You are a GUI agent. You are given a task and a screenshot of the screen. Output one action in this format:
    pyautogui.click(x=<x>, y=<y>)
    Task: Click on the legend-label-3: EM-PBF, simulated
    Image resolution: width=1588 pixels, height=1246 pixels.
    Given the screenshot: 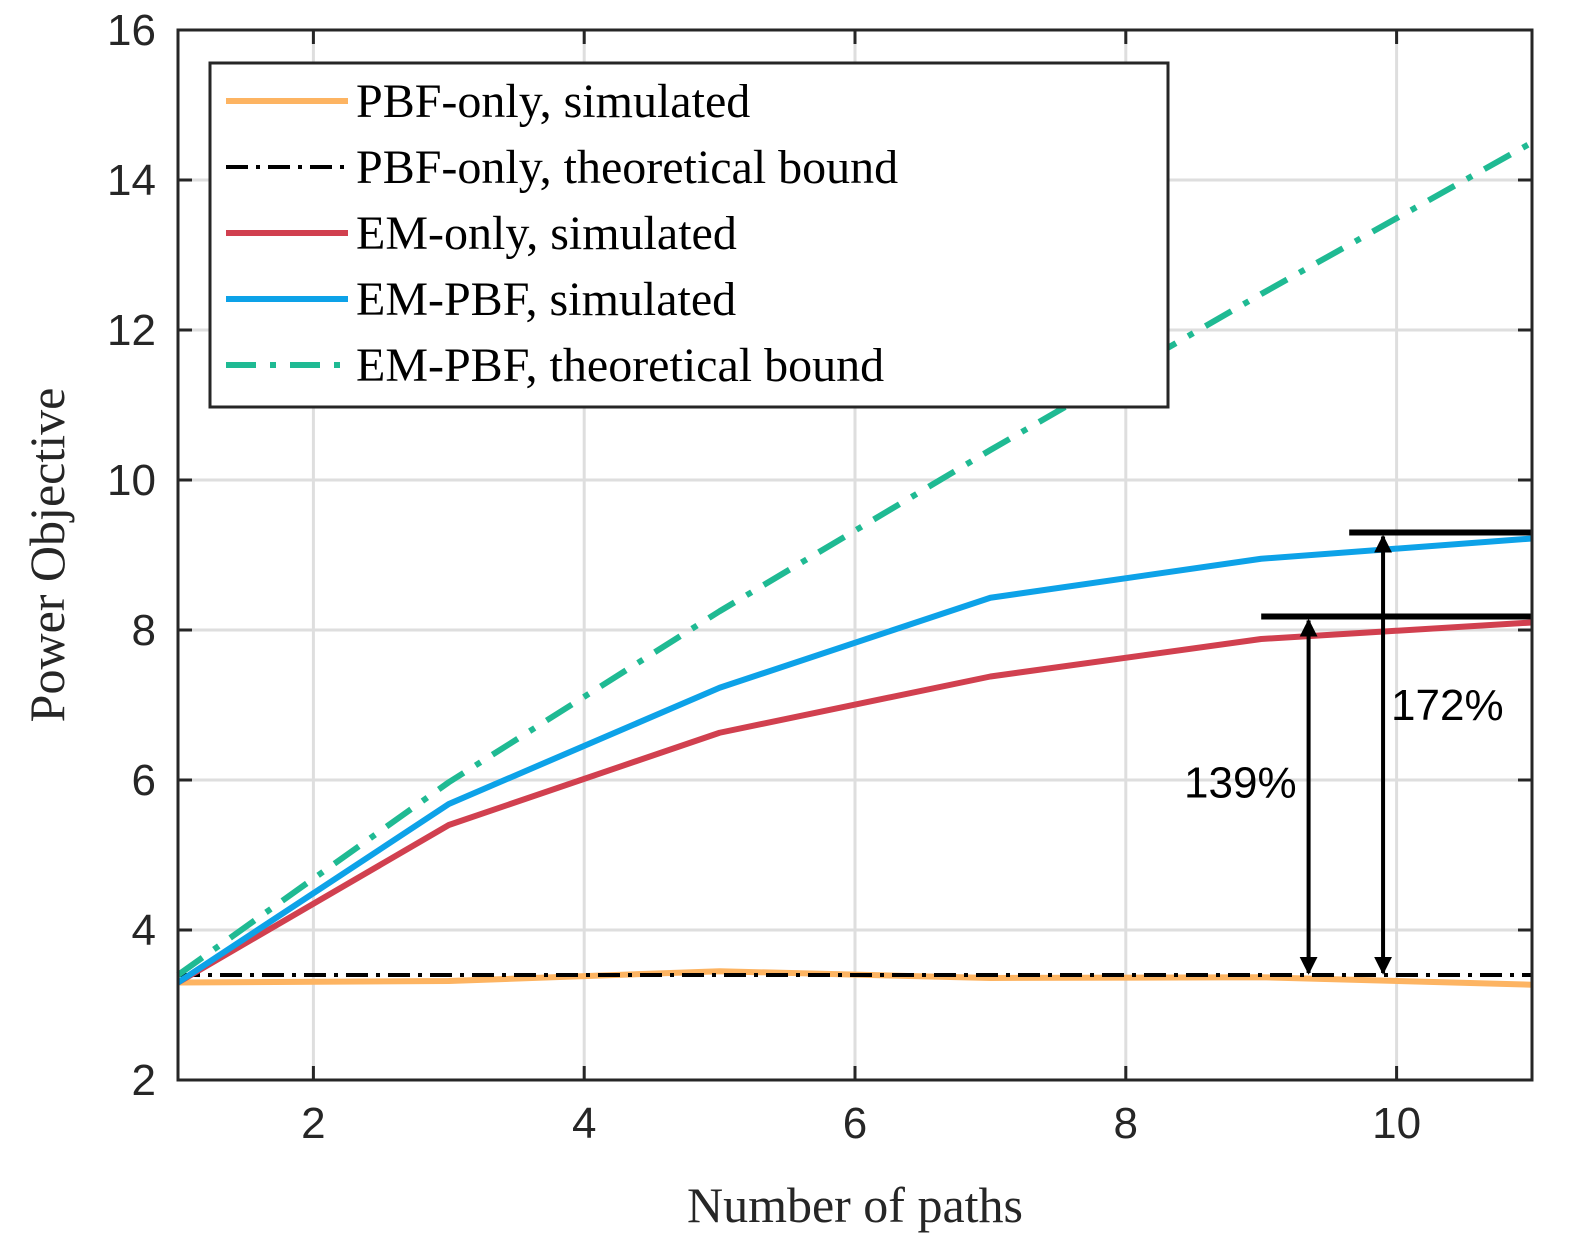 What is the action you would take?
    pyautogui.click(x=546, y=299)
    